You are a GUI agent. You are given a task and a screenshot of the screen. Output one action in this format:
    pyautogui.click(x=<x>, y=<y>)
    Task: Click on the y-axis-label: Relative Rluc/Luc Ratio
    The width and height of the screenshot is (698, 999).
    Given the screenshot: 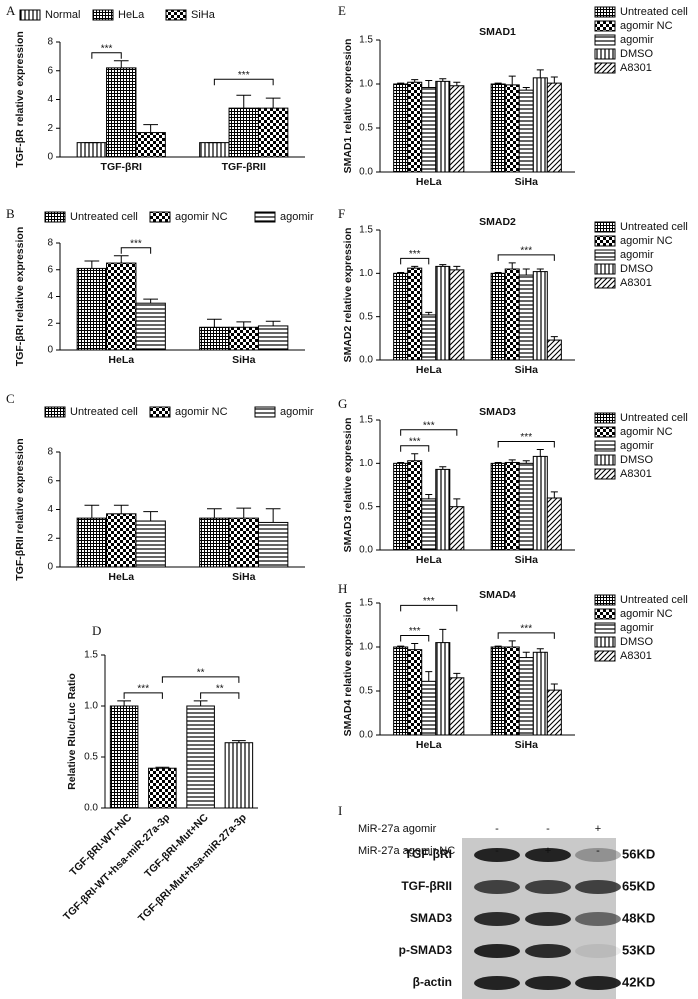 What is the action you would take?
    pyautogui.click(x=72, y=731)
    